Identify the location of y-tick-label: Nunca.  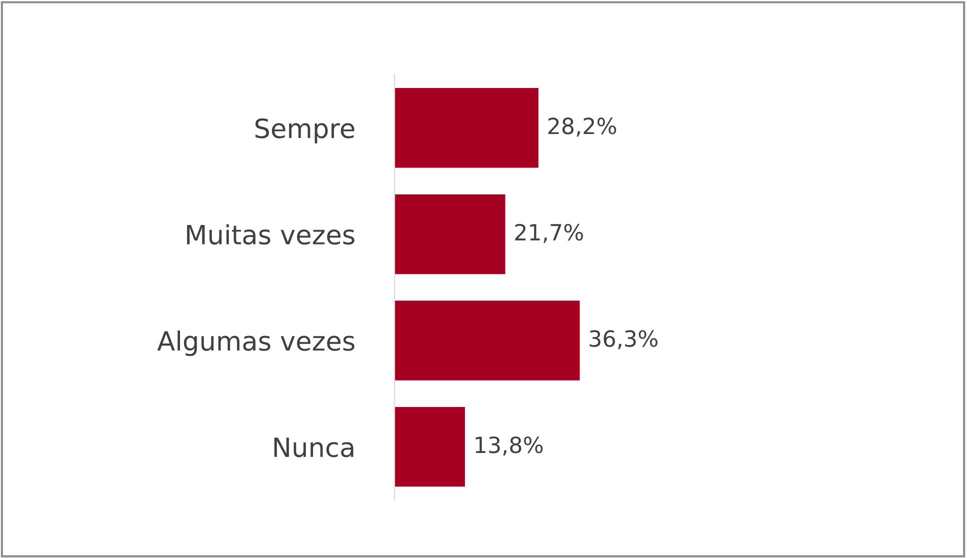
(314, 448).